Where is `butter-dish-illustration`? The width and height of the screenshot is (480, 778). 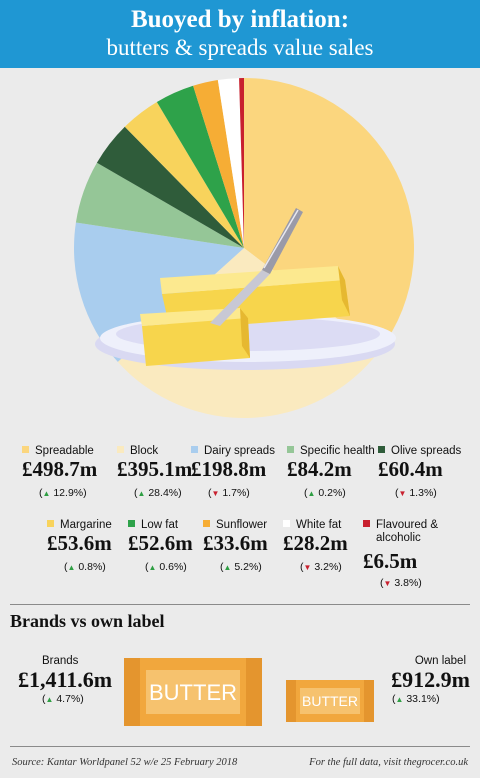
butter-dish-illustration is located at coordinates (245, 289).